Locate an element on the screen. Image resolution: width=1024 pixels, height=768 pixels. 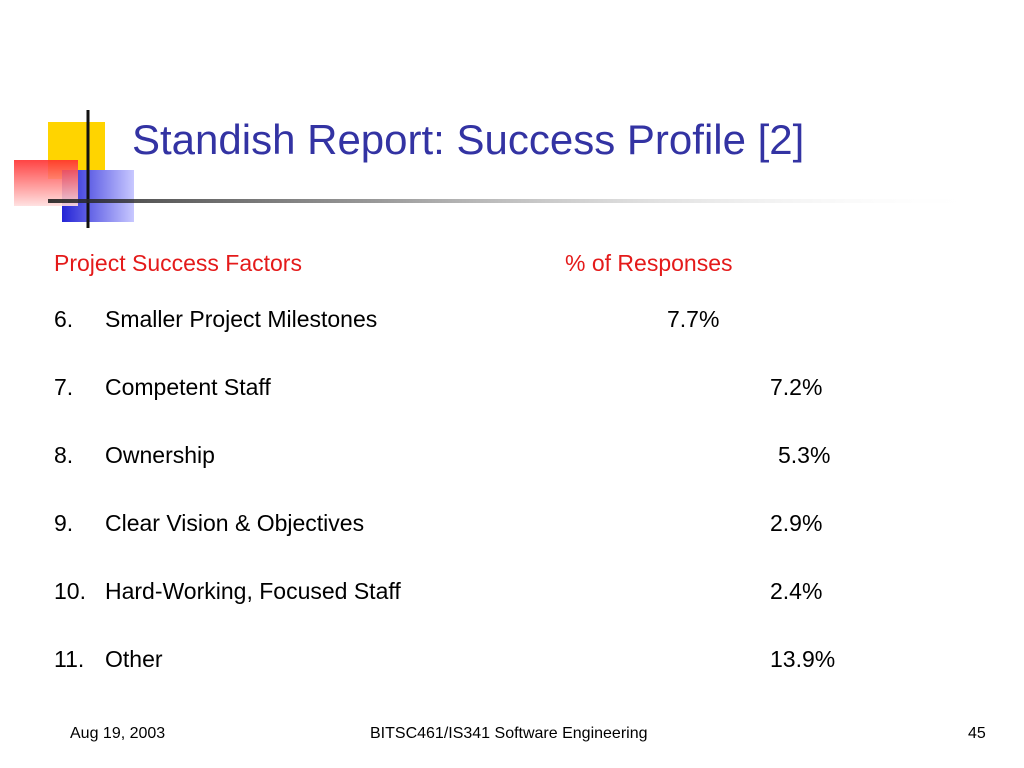
item-percent: 5.3% is located at coordinates (804, 455).